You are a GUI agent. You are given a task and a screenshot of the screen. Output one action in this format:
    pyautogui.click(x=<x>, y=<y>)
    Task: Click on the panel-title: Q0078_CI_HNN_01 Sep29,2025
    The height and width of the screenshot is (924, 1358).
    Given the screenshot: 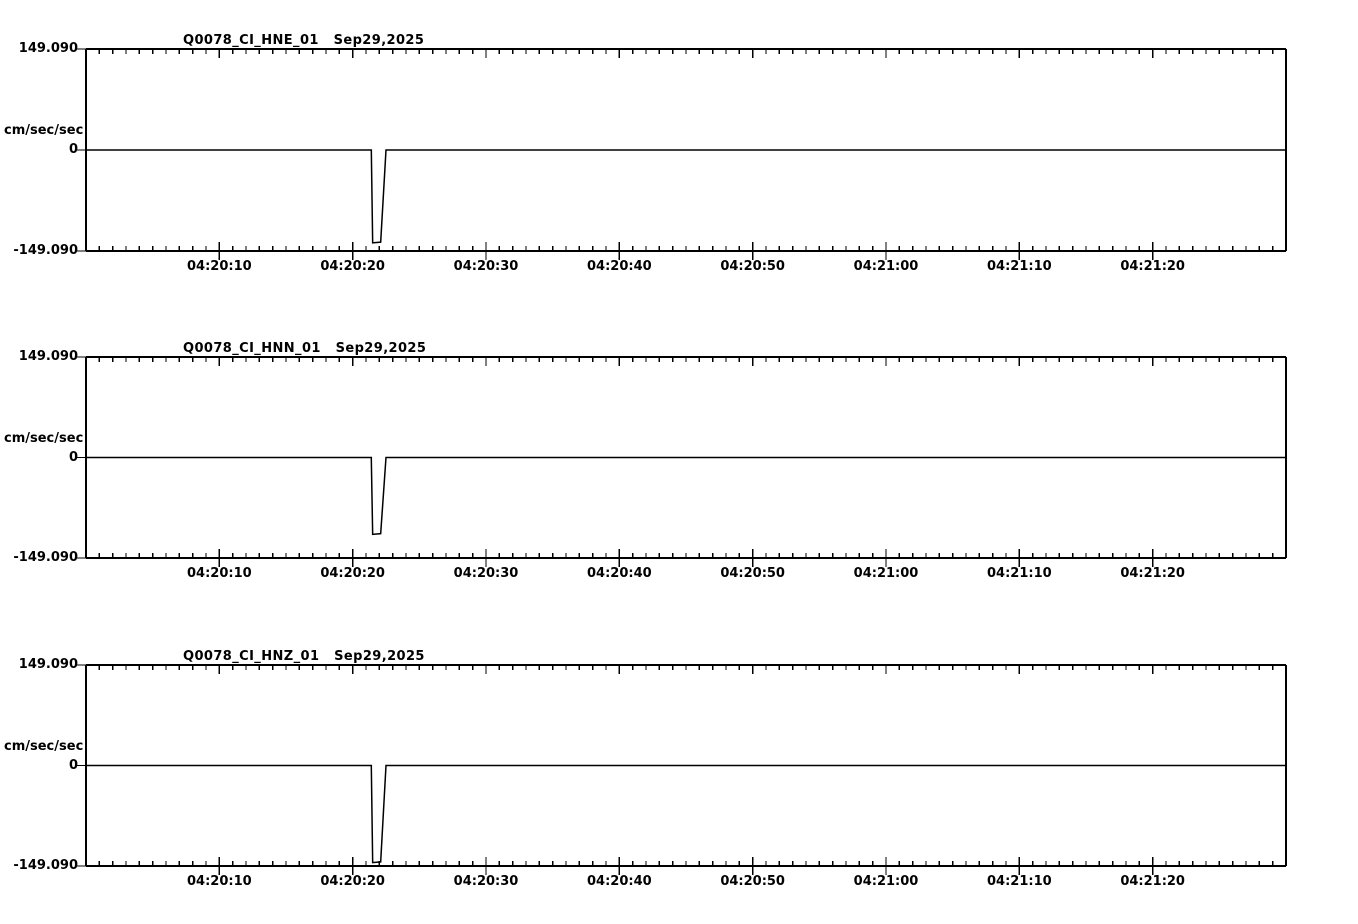 What is the action you would take?
    pyautogui.click(x=305, y=348)
    